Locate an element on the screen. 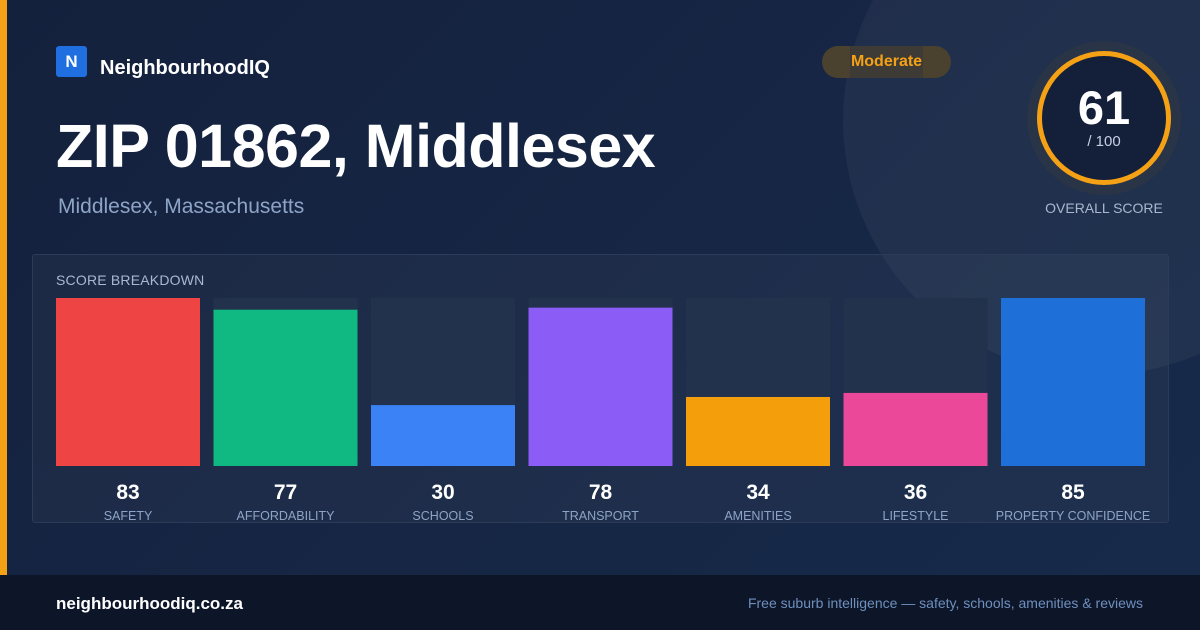 Image resolution: width=1200 pixels, height=630 pixels. page-subtitle: Middlesex, Massachusetts is located at coordinates (181, 206).